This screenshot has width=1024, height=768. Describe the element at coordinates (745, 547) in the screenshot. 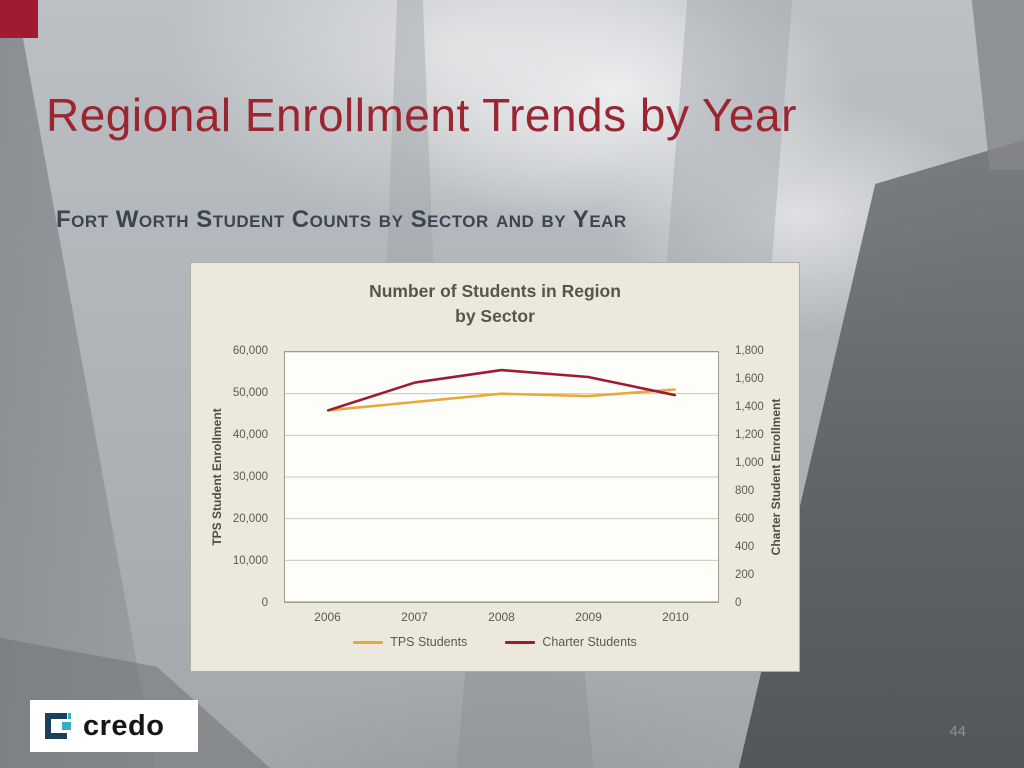

I see `right-axis-tick: 400` at that location.